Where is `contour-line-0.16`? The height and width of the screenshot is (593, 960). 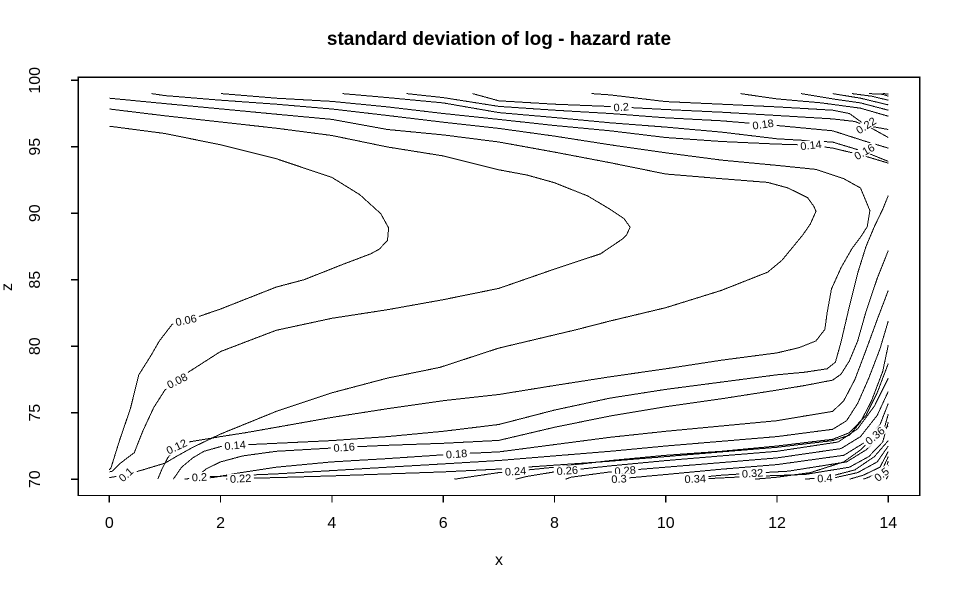 contour-line-0.16 is located at coordinates (615, 127).